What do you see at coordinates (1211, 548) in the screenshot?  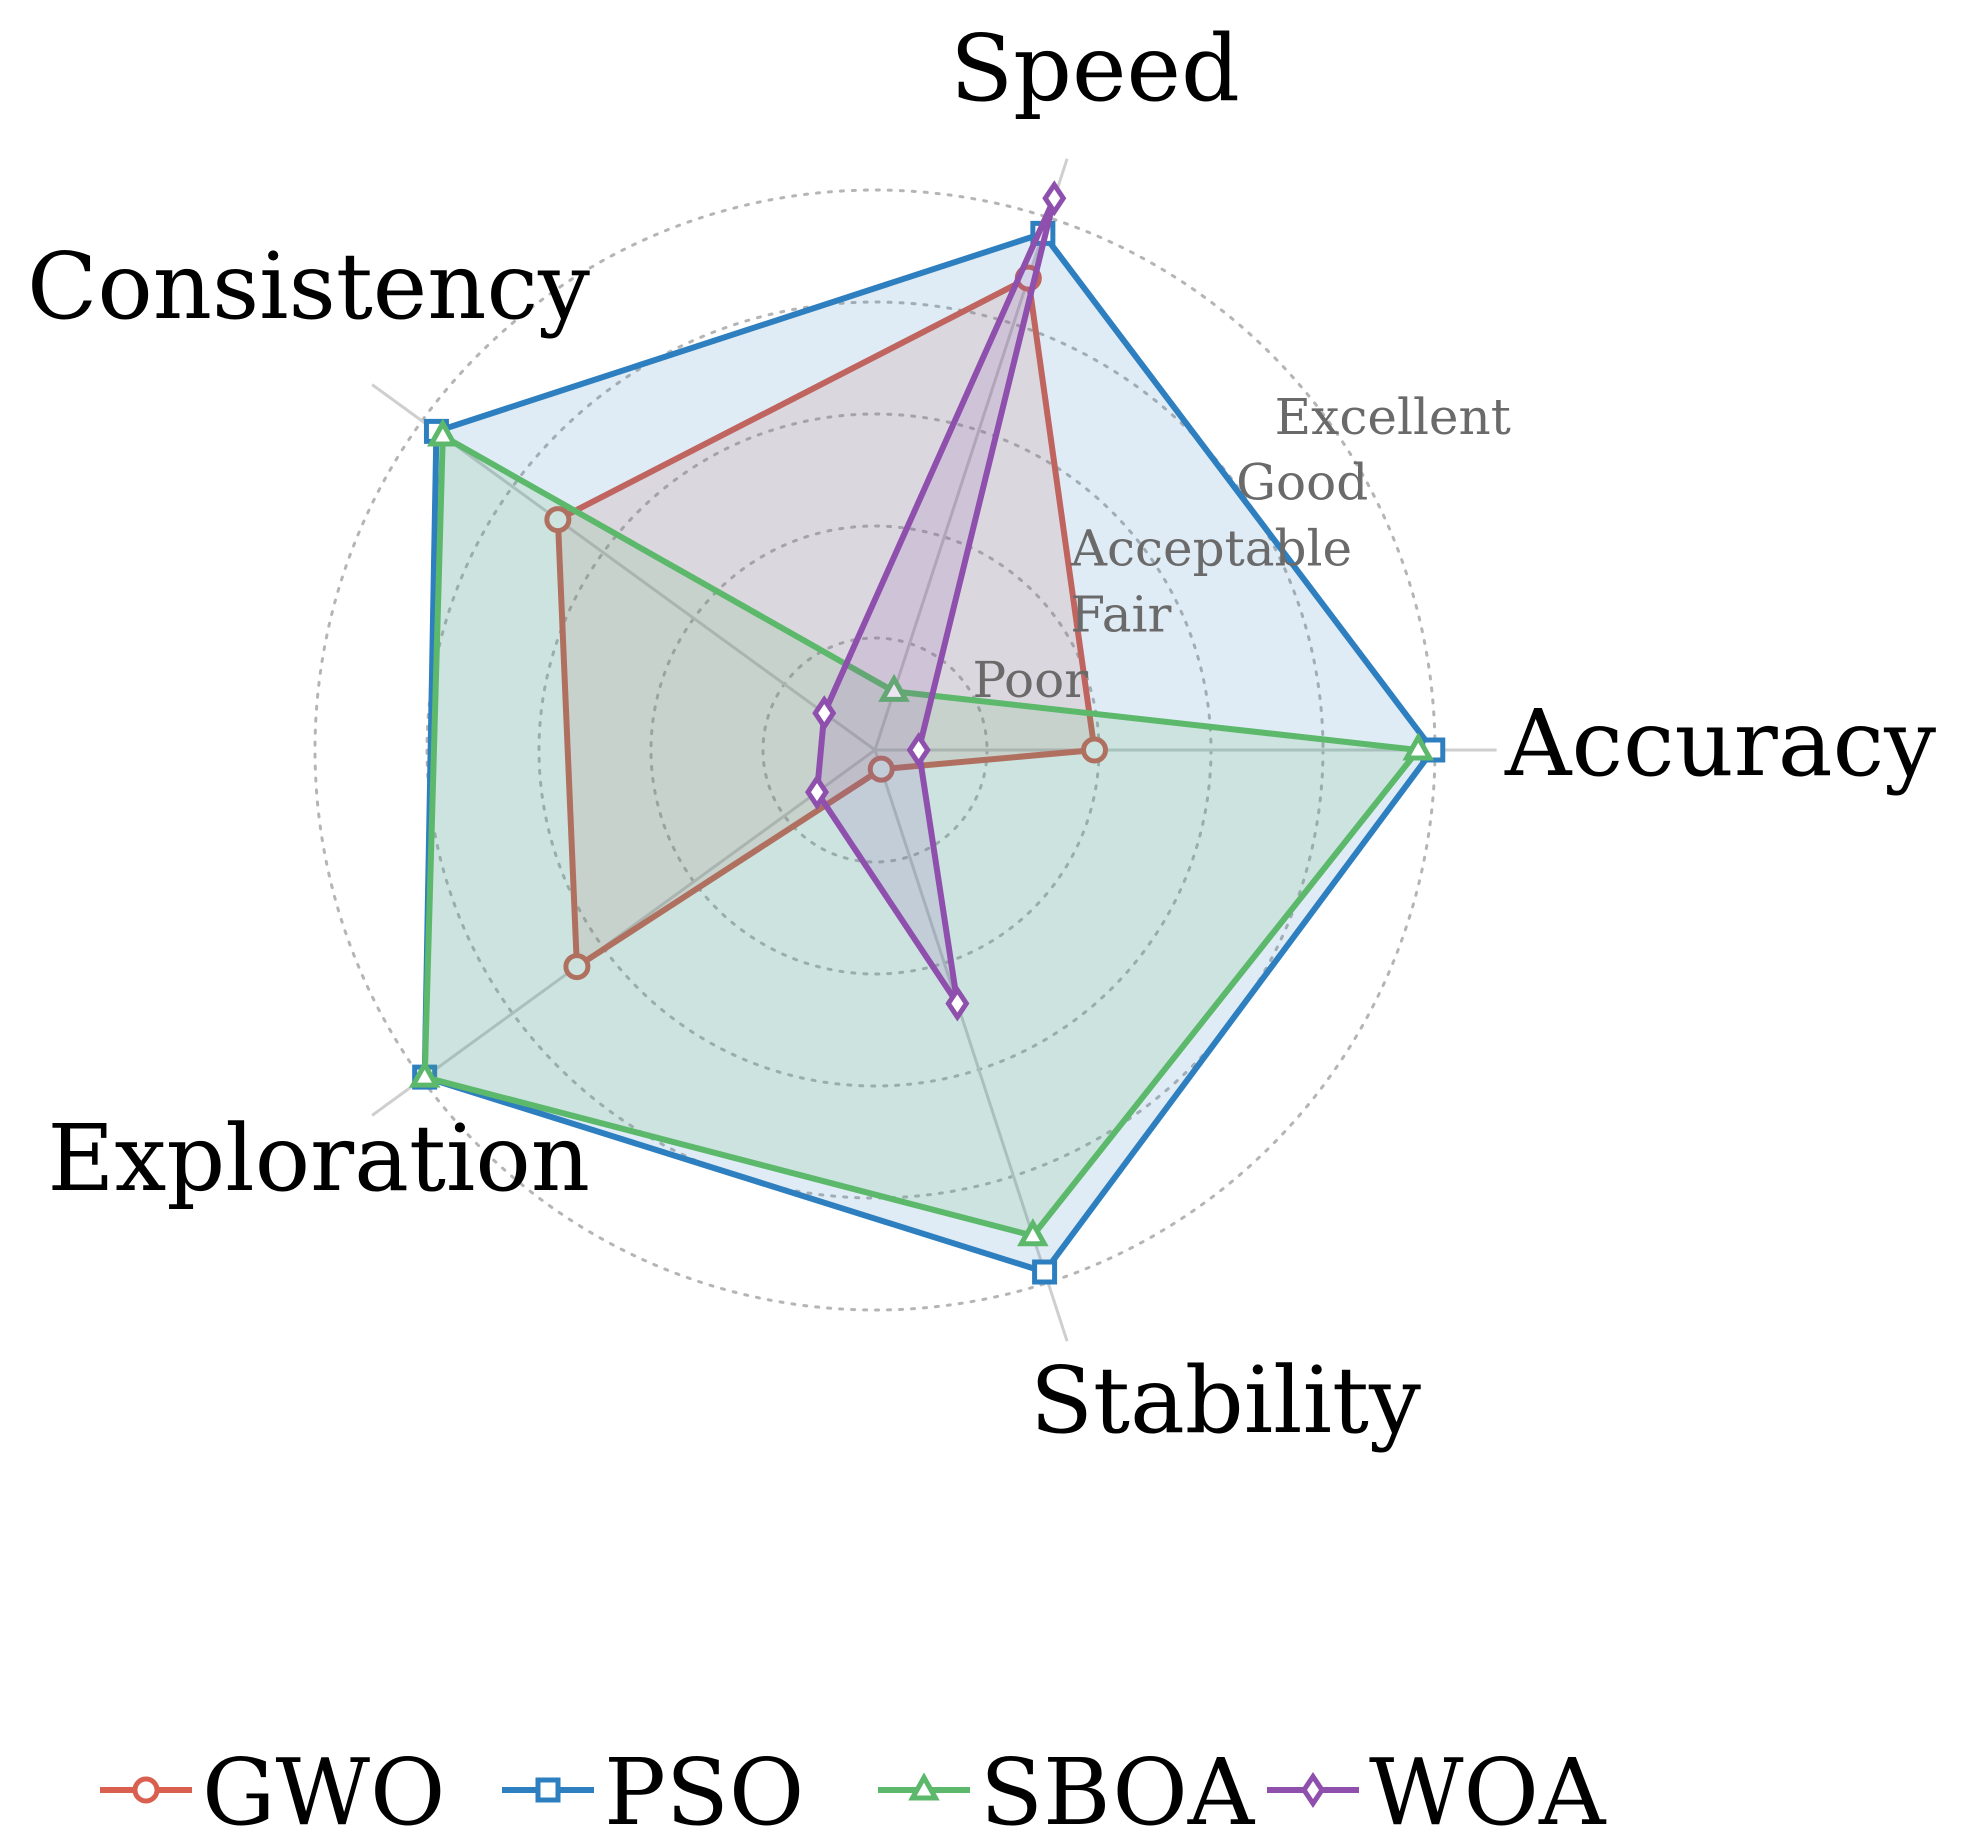 I see `level-label-acceptable: Acceptable` at bounding box center [1211, 548].